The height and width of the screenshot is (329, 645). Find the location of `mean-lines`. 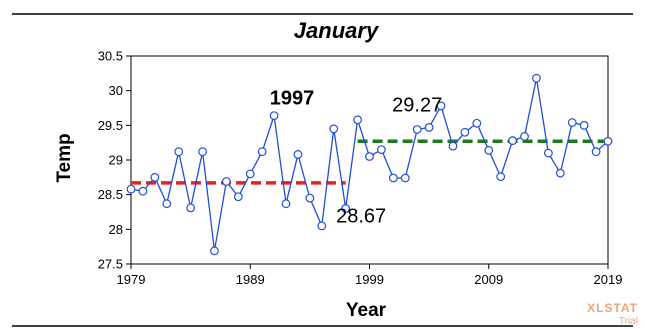

mean-lines is located at coordinates (369, 162).